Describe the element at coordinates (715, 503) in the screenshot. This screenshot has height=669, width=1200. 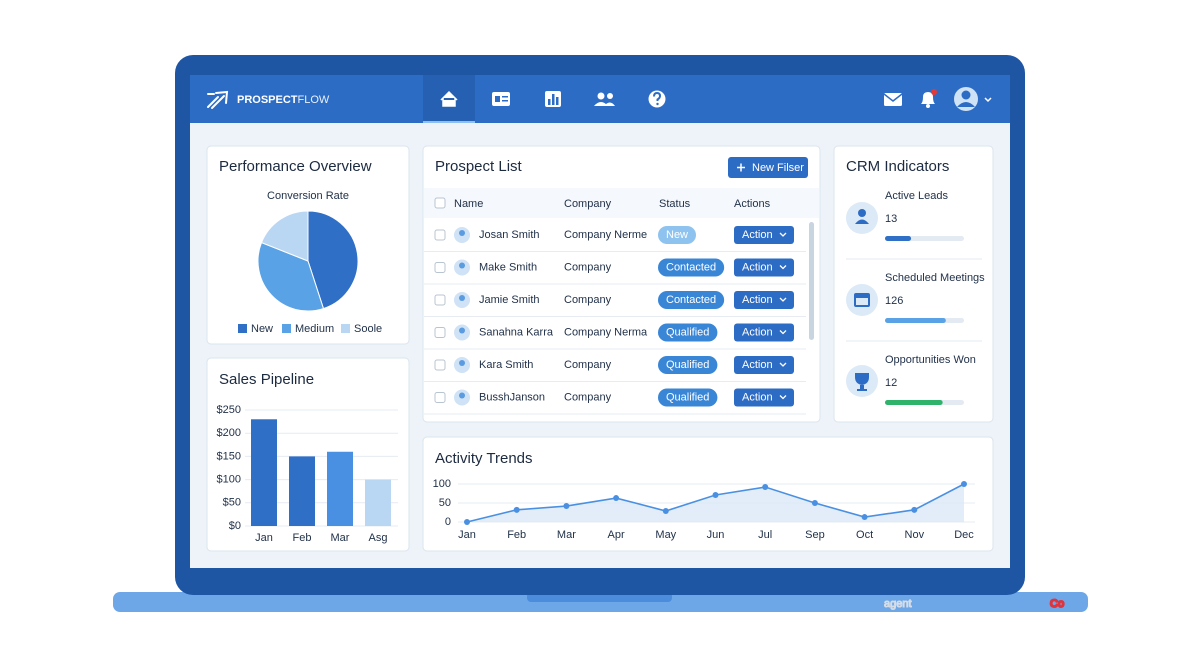
I see `line-area` at that location.